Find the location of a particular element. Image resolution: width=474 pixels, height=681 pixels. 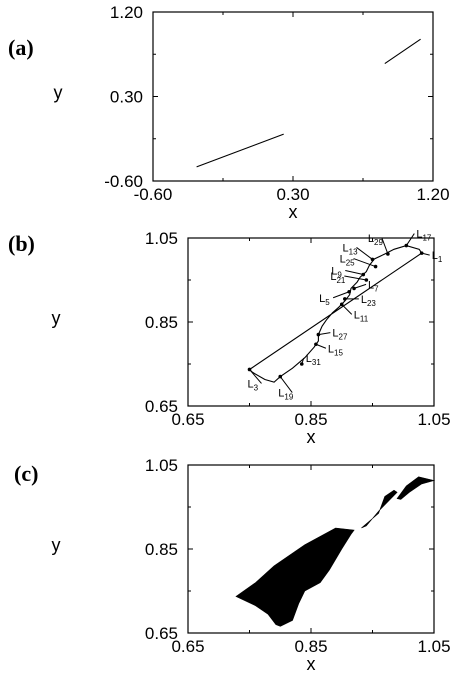

annotation-label-L7: L7 is located at coordinates (373, 286).